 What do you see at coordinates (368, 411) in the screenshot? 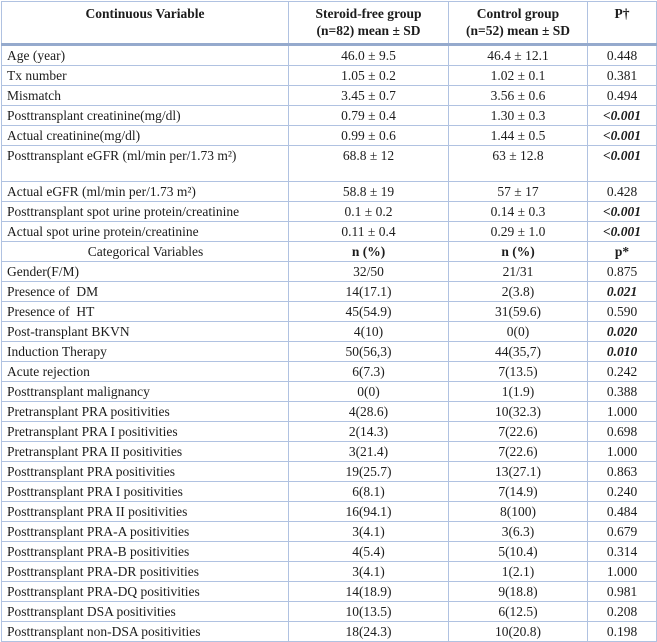
I see `group1-value-cell: 4(28.6)` at bounding box center [368, 411].